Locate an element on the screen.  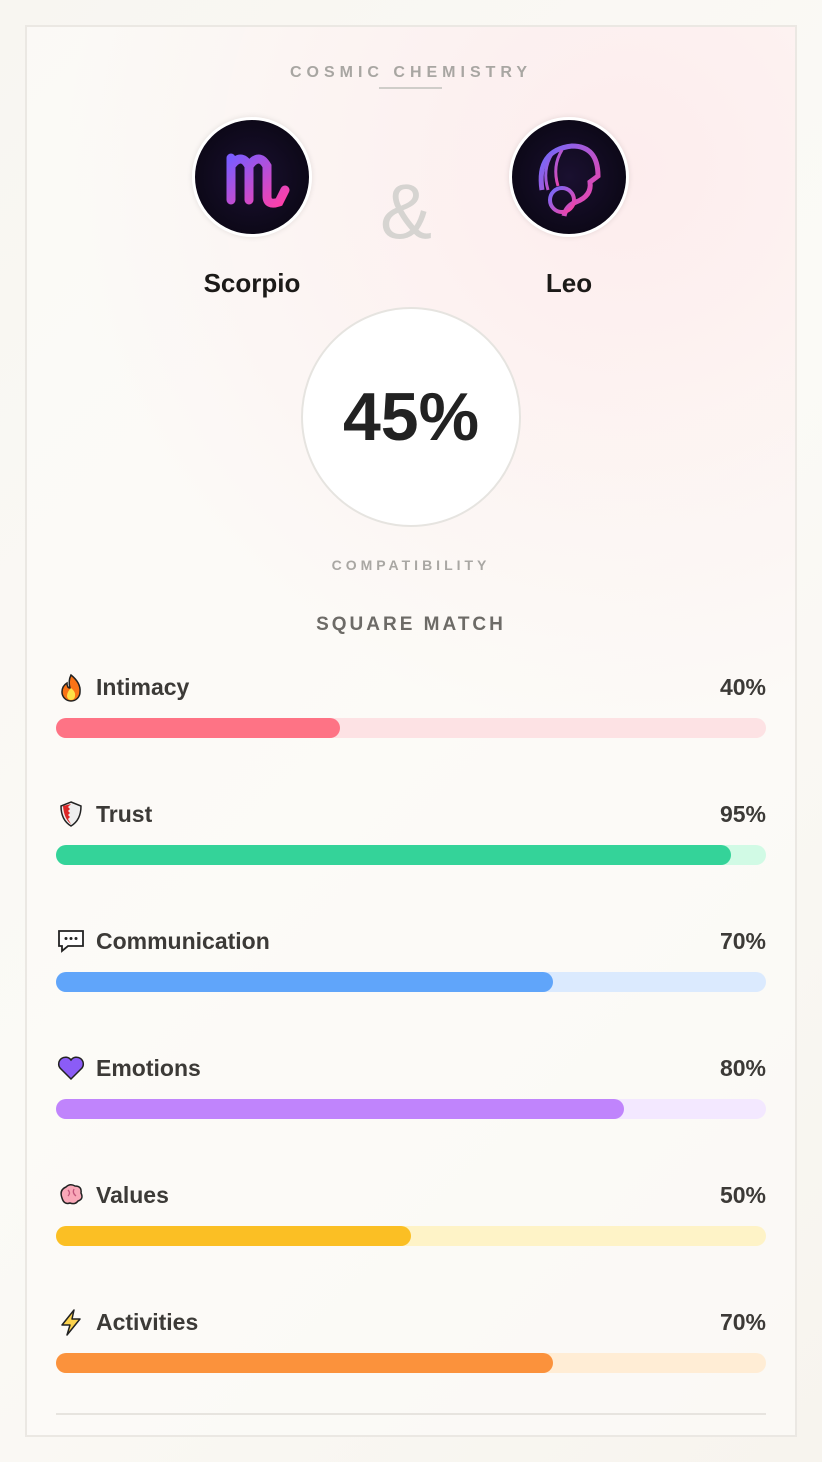
metric-row-communication: Communication 70% is located at coordinates (411, 966).